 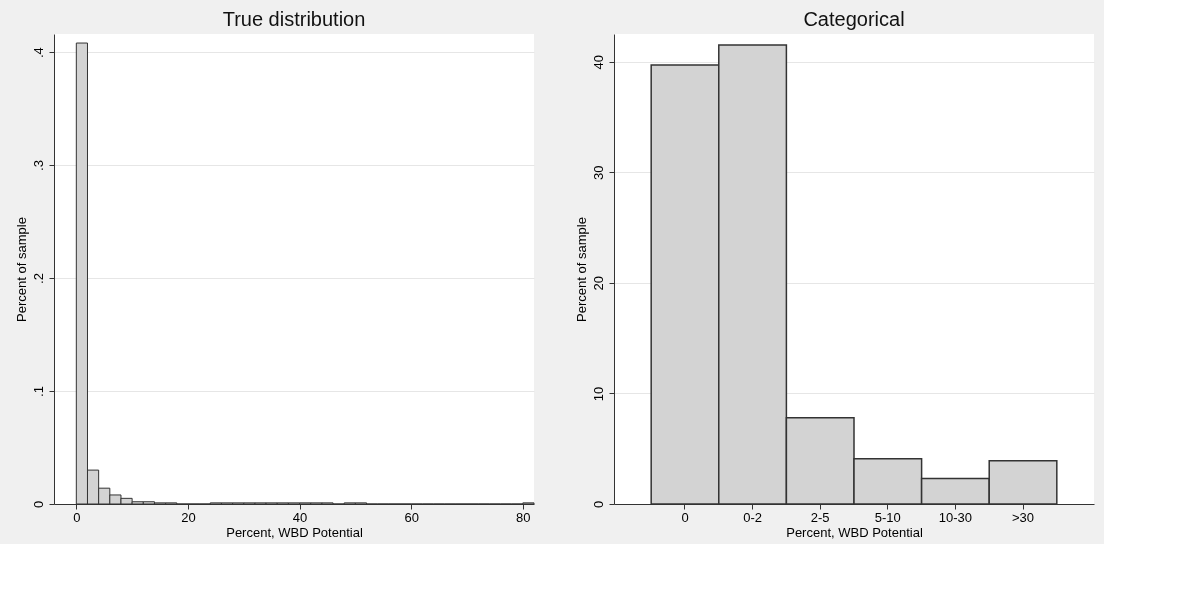 I want to click on x-tick-label: 5-10, so click(x=887, y=517).